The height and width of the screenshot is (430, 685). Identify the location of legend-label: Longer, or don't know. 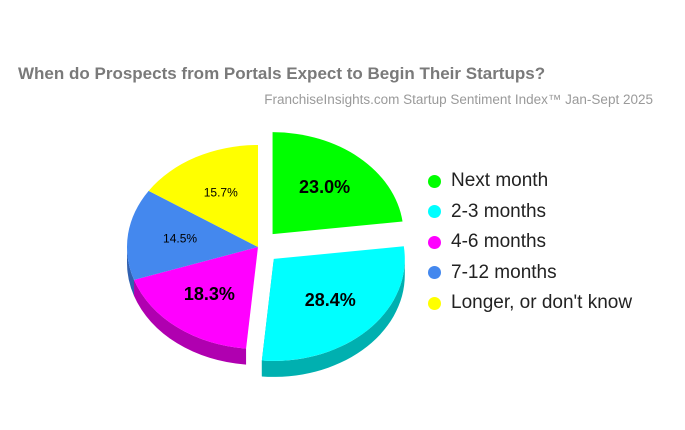
(542, 303).